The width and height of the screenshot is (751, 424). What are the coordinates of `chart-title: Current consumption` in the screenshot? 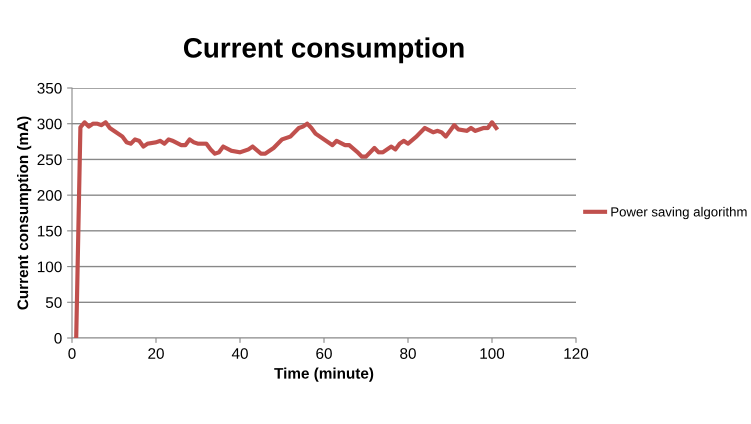 It's located at (324, 50).